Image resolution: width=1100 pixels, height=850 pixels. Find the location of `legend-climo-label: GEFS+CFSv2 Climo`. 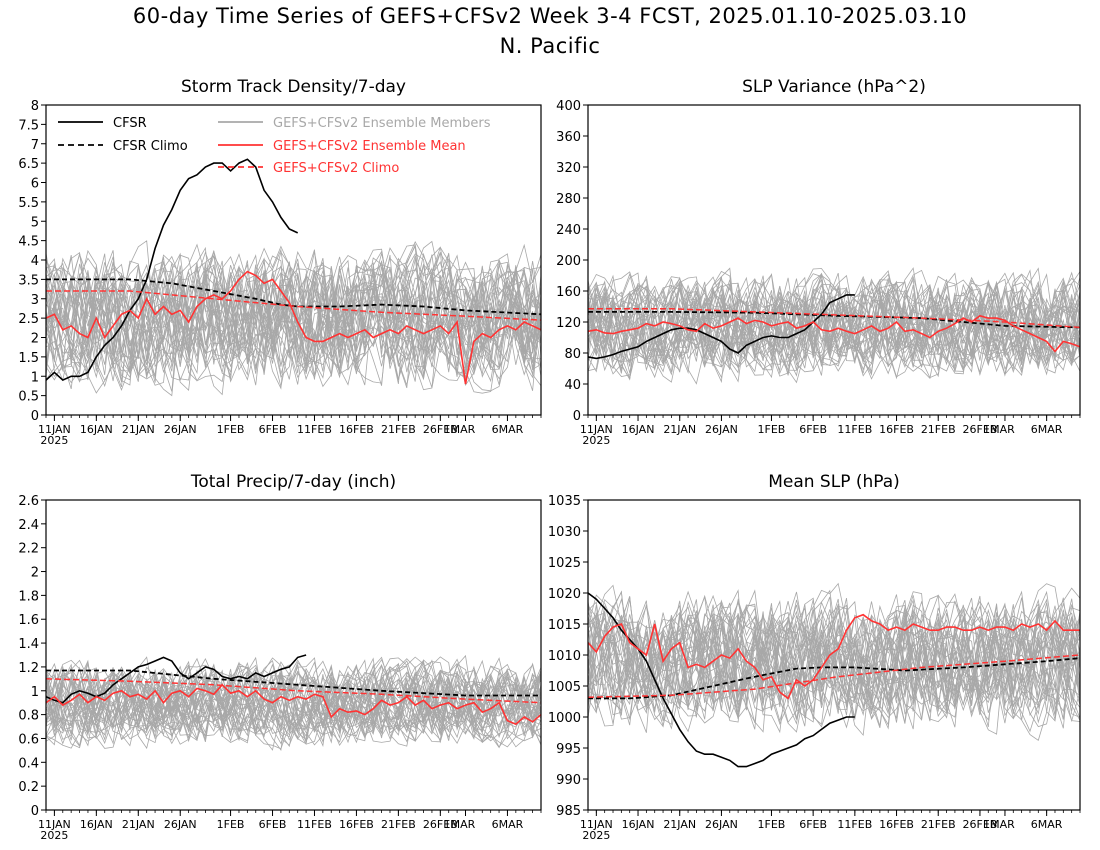

legend-climo-label: GEFS+CFSv2 Climo is located at coordinates (336, 168).